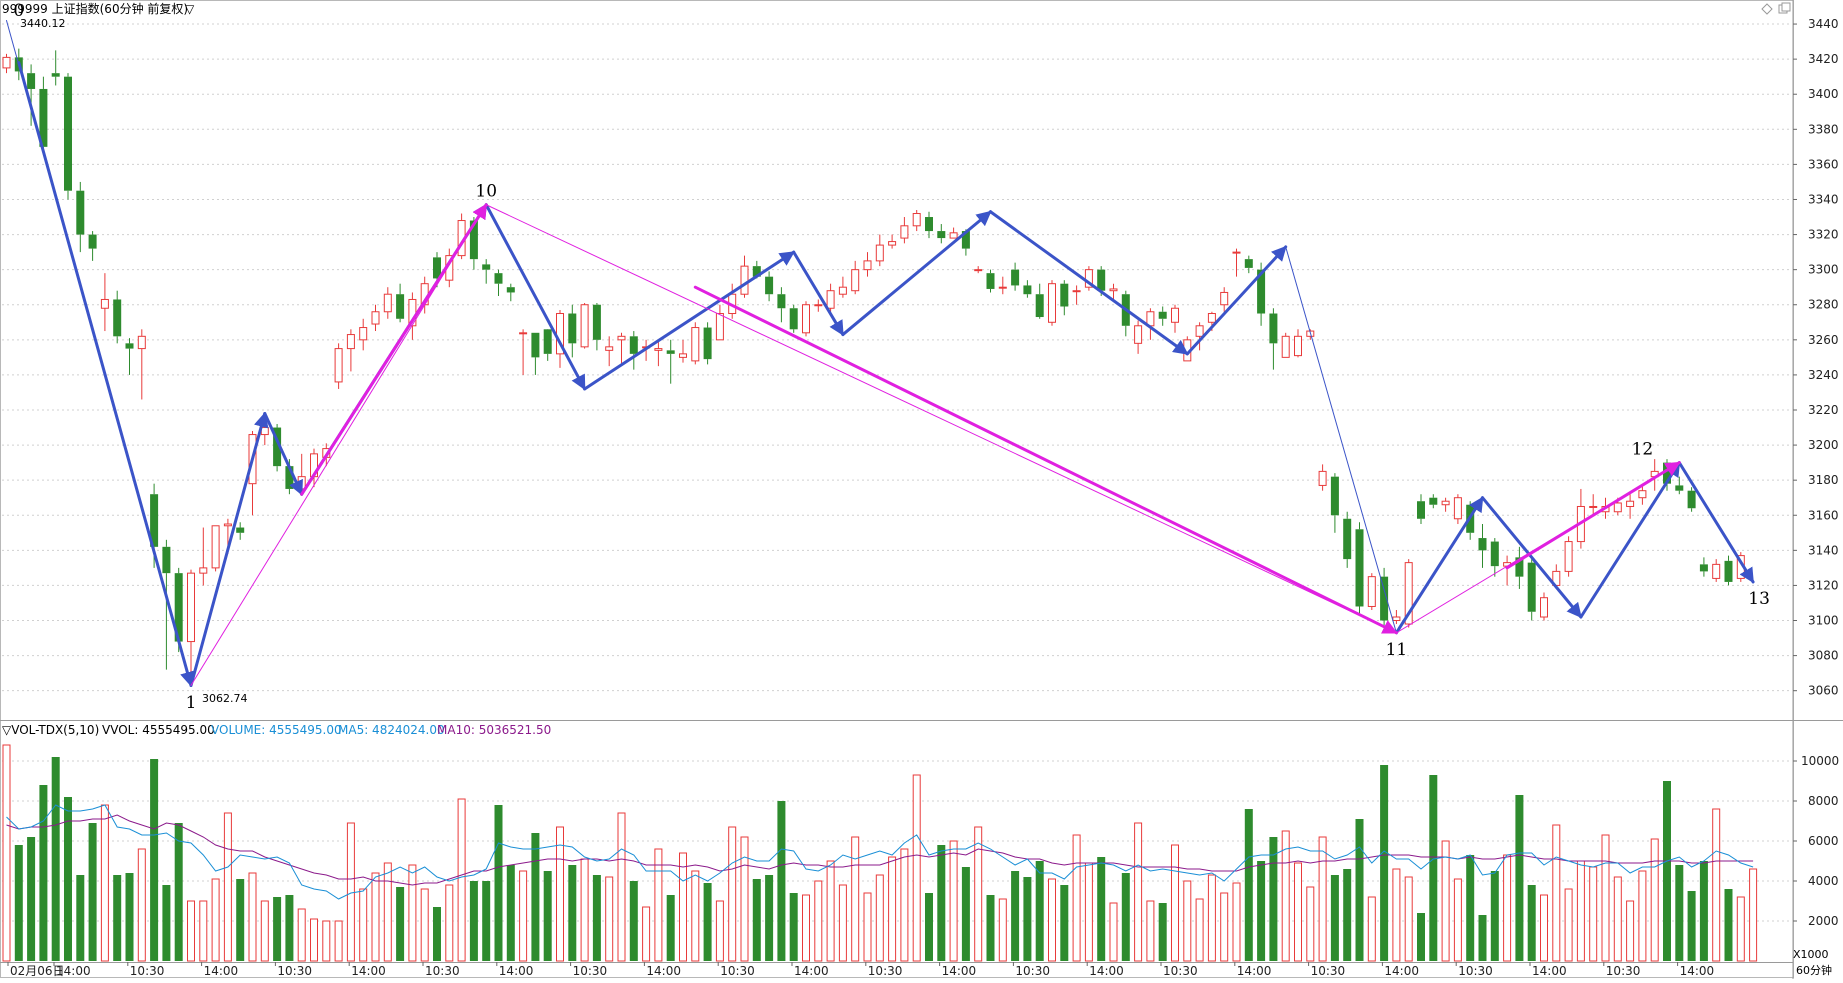  What do you see at coordinates (1767, 9) in the screenshot?
I see `diamond-icon` at bounding box center [1767, 9].